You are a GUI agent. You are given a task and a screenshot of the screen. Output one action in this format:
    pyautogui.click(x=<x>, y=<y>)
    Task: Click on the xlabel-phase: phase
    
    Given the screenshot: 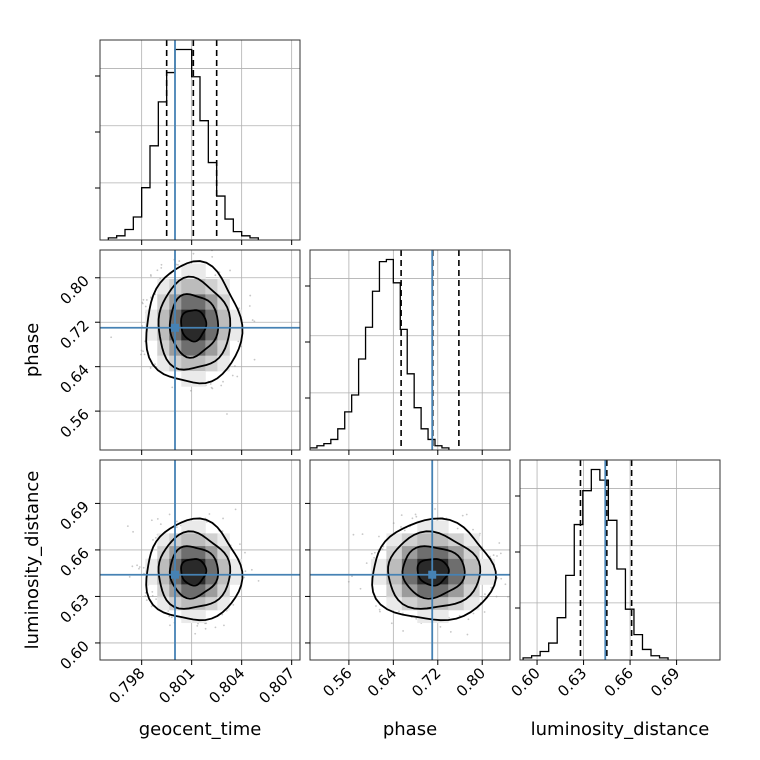 What is the action you would take?
    pyautogui.click(x=410, y=729)
    